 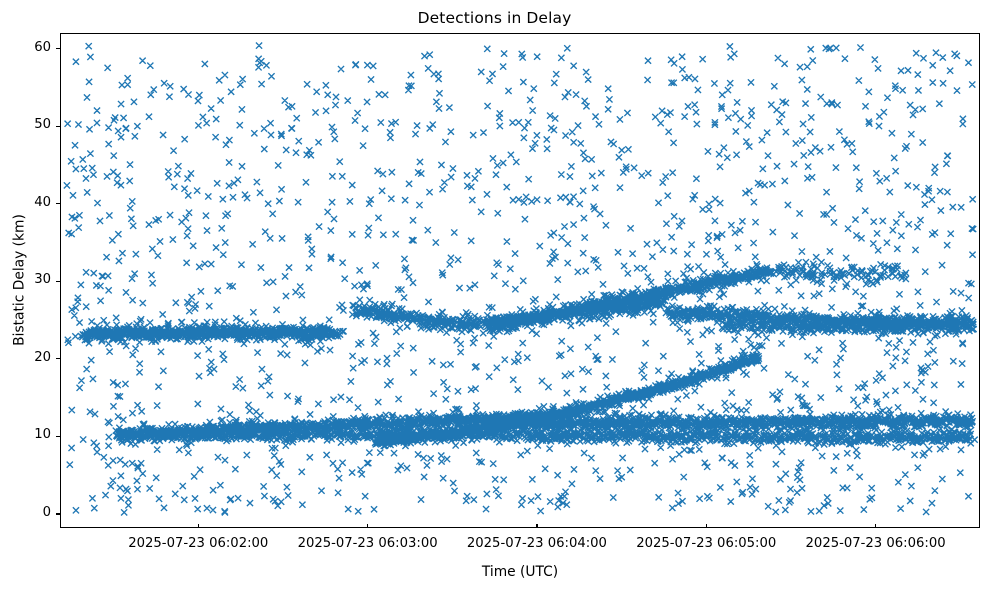 What do you see at coordinates (875, 543) in the screenshot?
I see `x-tick-label: 2025-07-23 06:06:00` at bounding box center [875, 543].